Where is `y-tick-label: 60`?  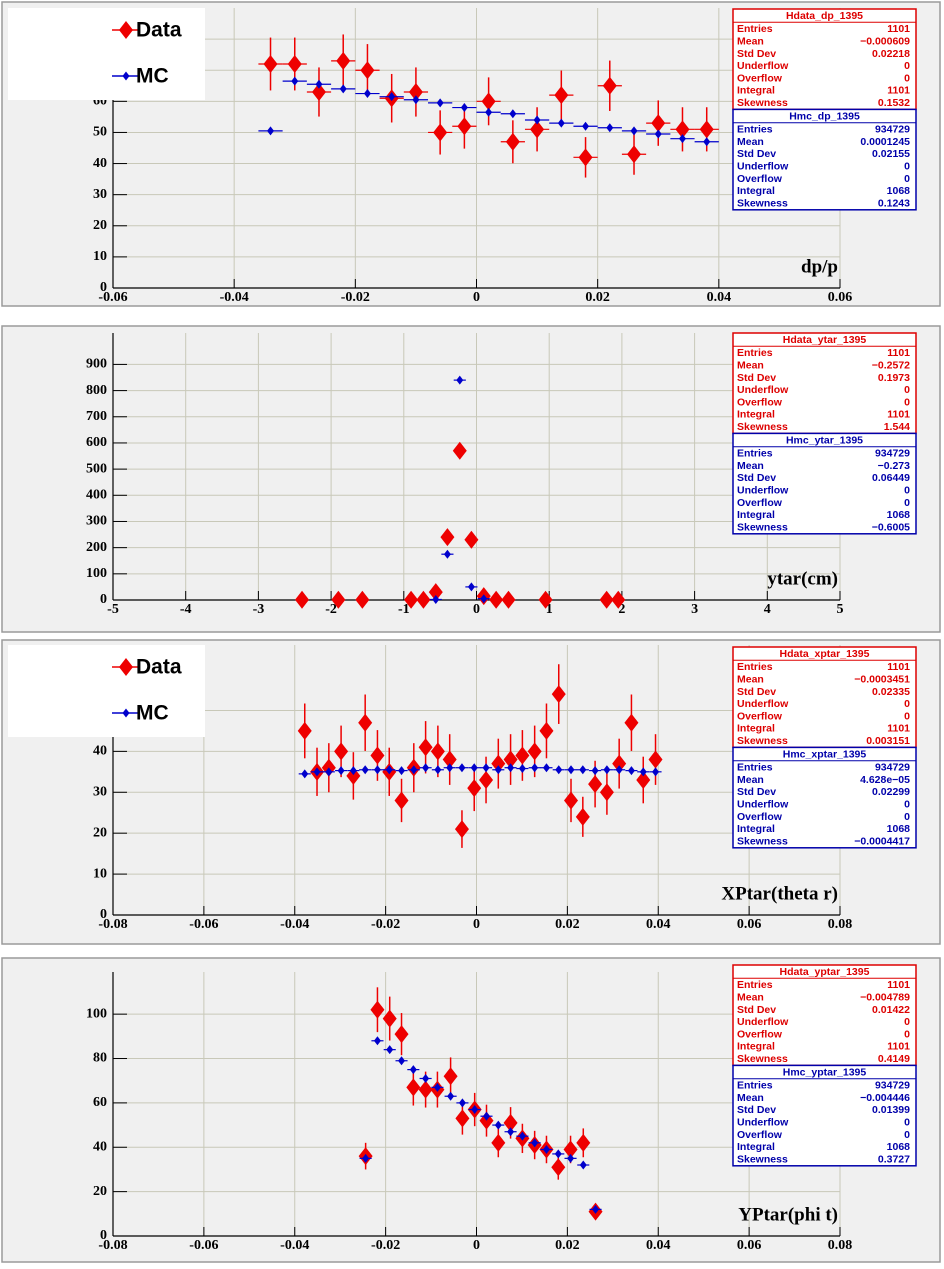 y-tick-label: 60 is located at coordinates (100, 1102).